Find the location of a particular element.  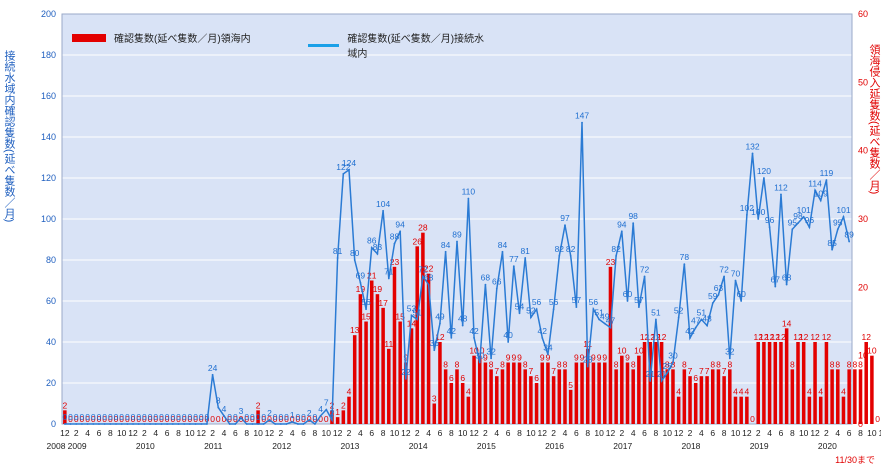

y-left-tick-label: 80 is located at coordinates (51, 260).